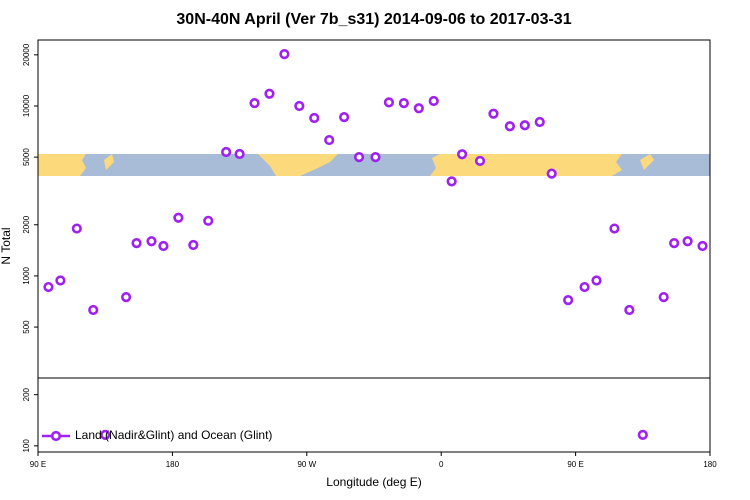 The image size is (750, 500). What do you see at coordinates (26, 157) in the screenshot?
I see `y-tick-label: 5000` at bounding box center [26, 157].